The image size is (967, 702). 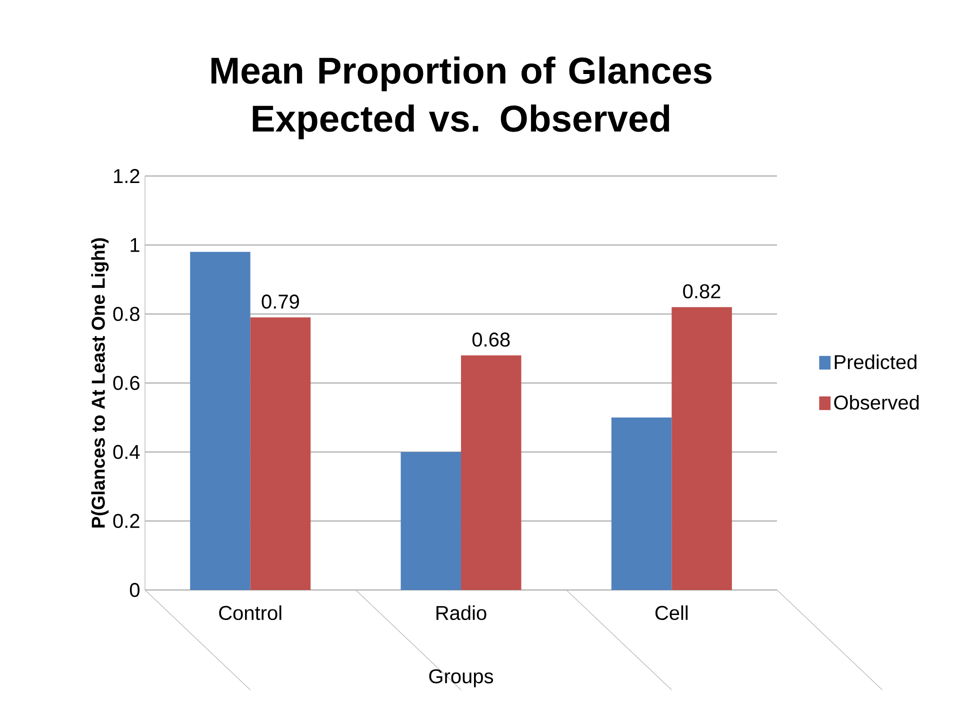 What do you see at coordinates (875, 362) in the screenshot?
I see `legend-label: Predicted` at bounding box center [875, 362].